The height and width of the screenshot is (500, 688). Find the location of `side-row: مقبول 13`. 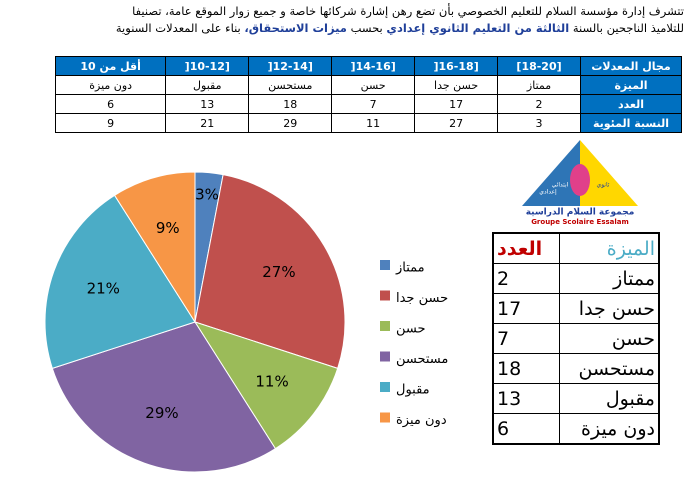

side-row: مقبول 13 is located at coordinates (576, 398).